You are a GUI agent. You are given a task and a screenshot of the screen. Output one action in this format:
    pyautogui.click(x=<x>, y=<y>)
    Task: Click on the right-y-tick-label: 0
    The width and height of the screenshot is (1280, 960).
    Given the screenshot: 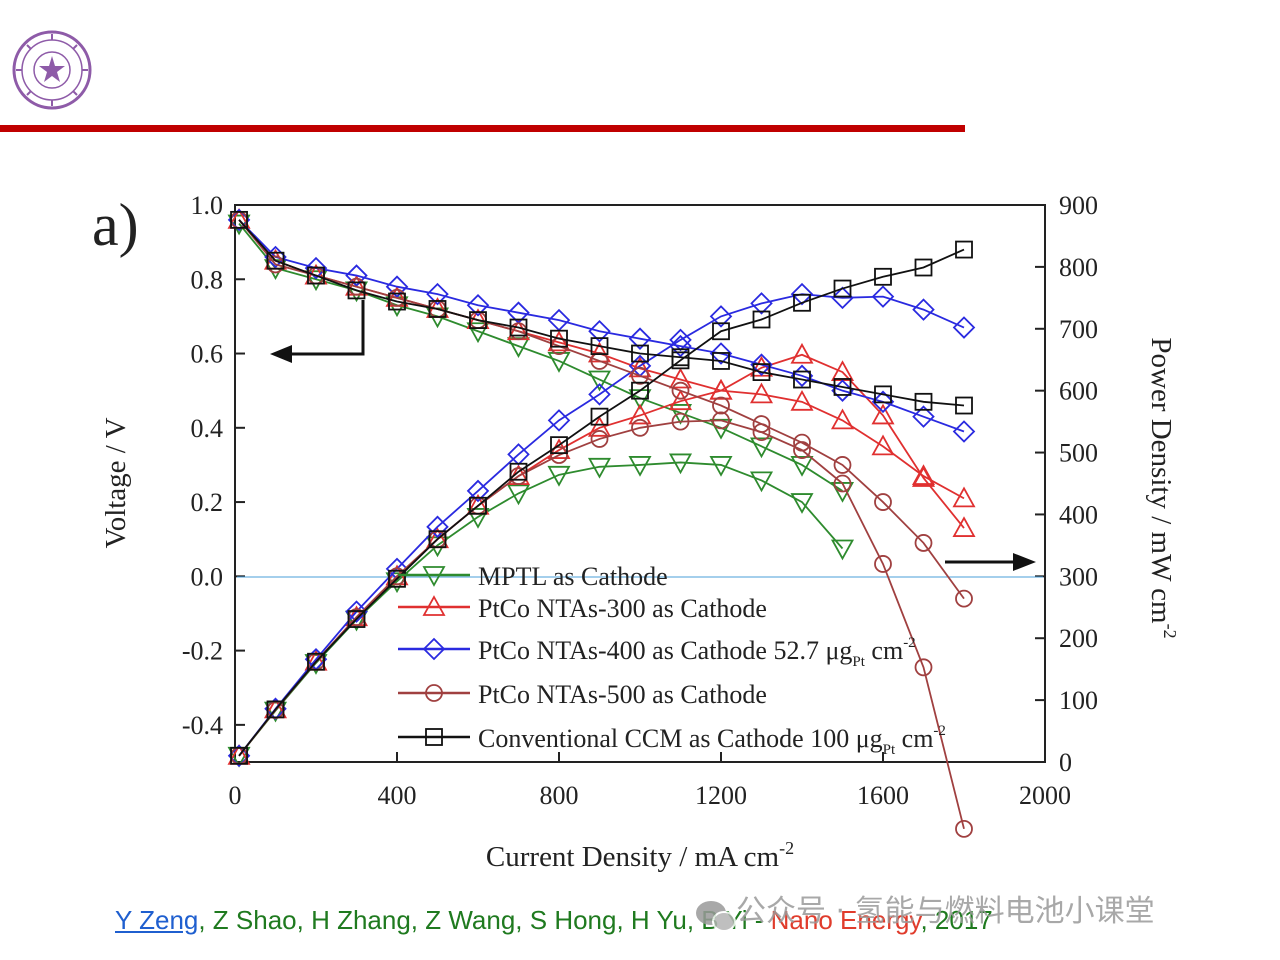 What is the action you would take?
    pyautogui.click(x=1065, y=762)
    